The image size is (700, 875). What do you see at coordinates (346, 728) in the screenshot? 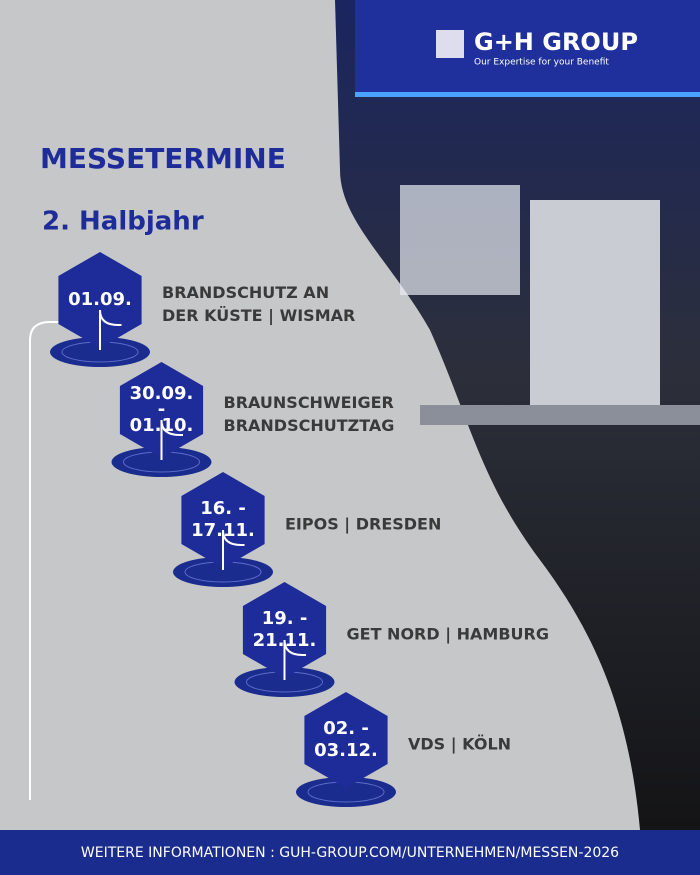
I see `date: 02. -` at bounding box center [346, 728].